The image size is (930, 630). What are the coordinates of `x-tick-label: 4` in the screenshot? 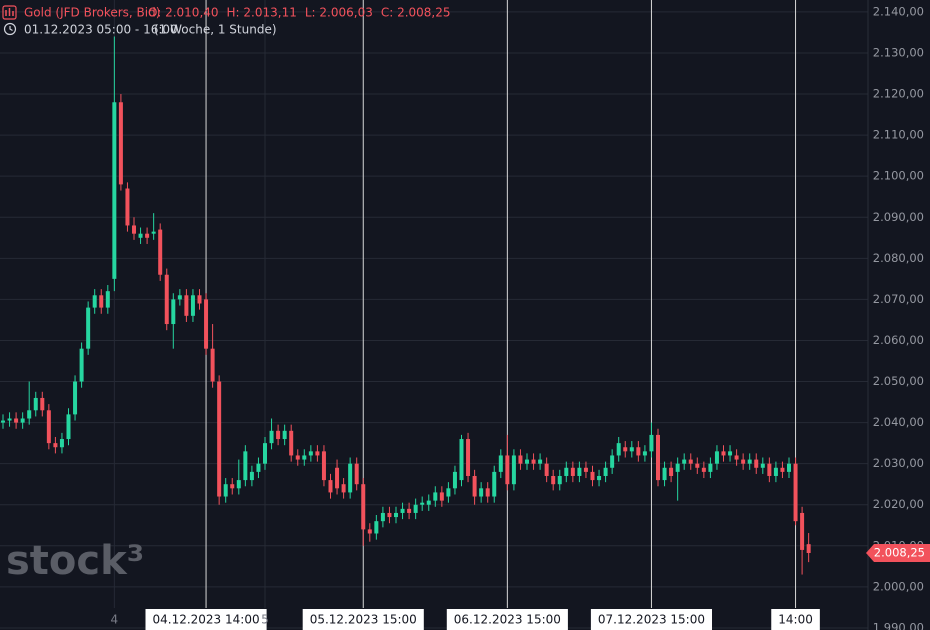 It's located at (115, 620).